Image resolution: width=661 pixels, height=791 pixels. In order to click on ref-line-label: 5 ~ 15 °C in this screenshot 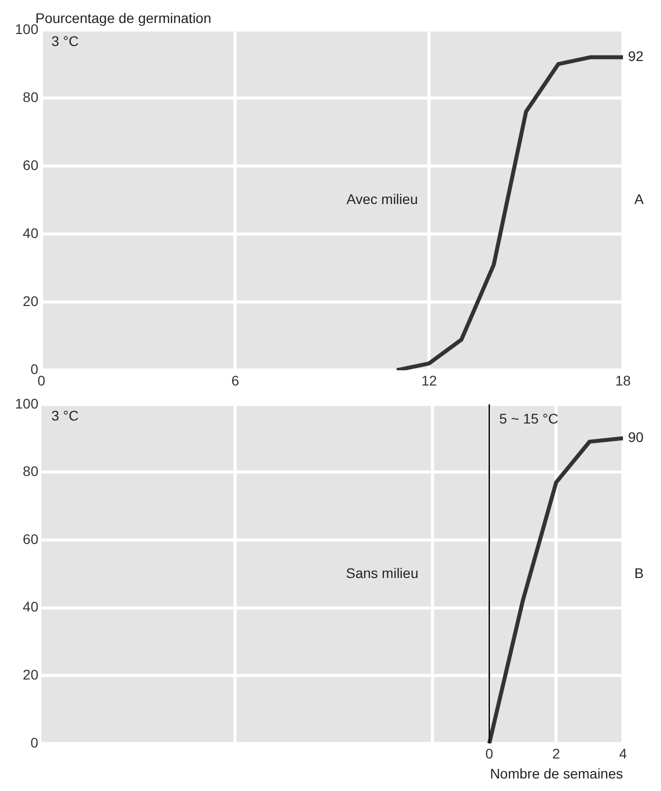, I will do `click(528, 418)`.